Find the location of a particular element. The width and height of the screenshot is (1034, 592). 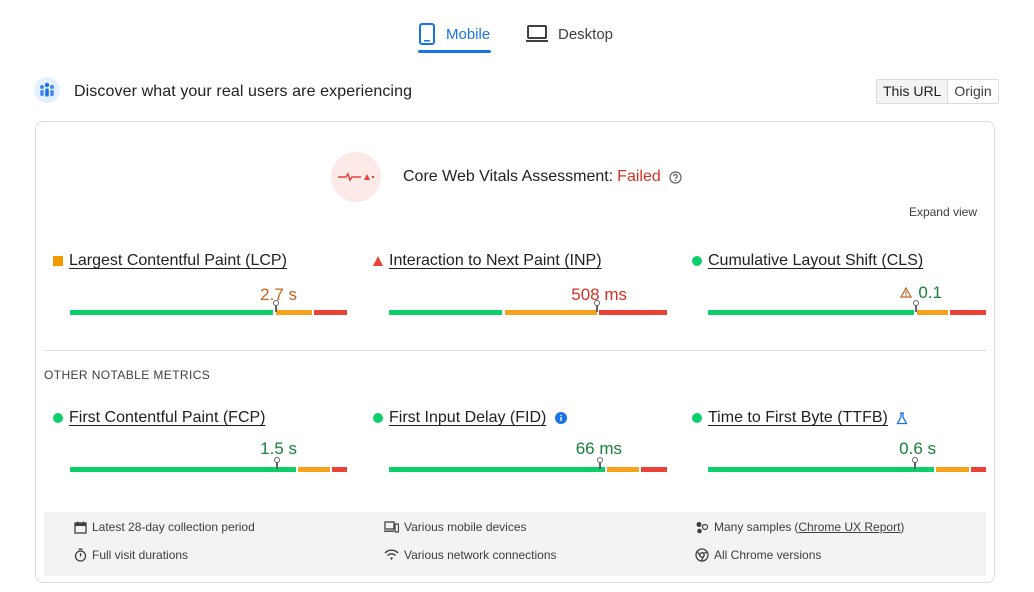

sample-size-paren-close: ) is located at coordinates (902, 527).